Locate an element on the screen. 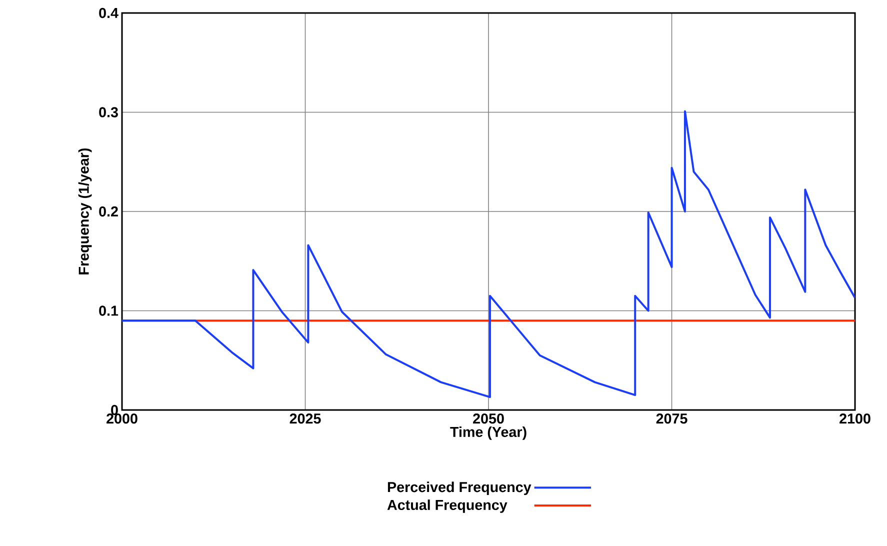 The width and height of the screenshot is (887, 546). legend-label: Actual Frequency is located at coordinates (447, 506).